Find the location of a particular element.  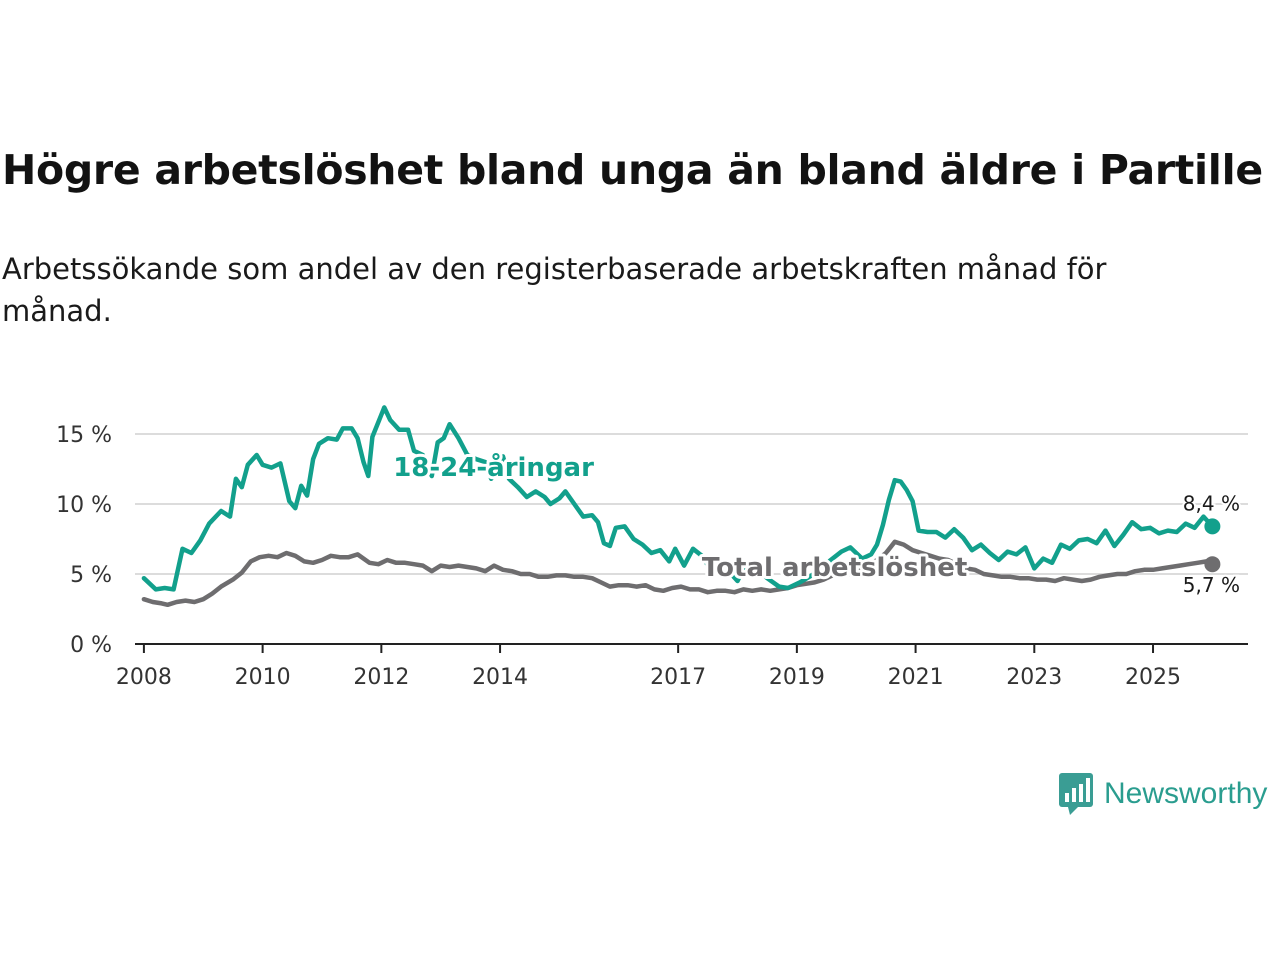

newsworthy-wordmark: Newsworthy is located at coordinates (1186, 793).